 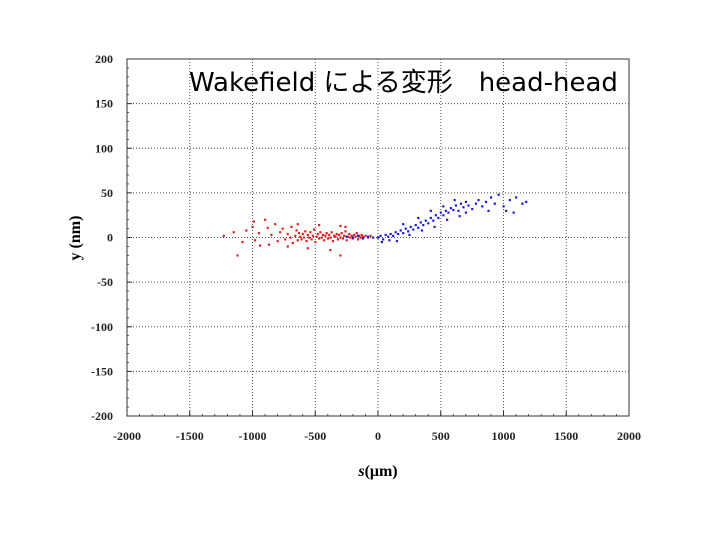 I want to click on x-tick-label: 1500, so click(x=566, y=436).